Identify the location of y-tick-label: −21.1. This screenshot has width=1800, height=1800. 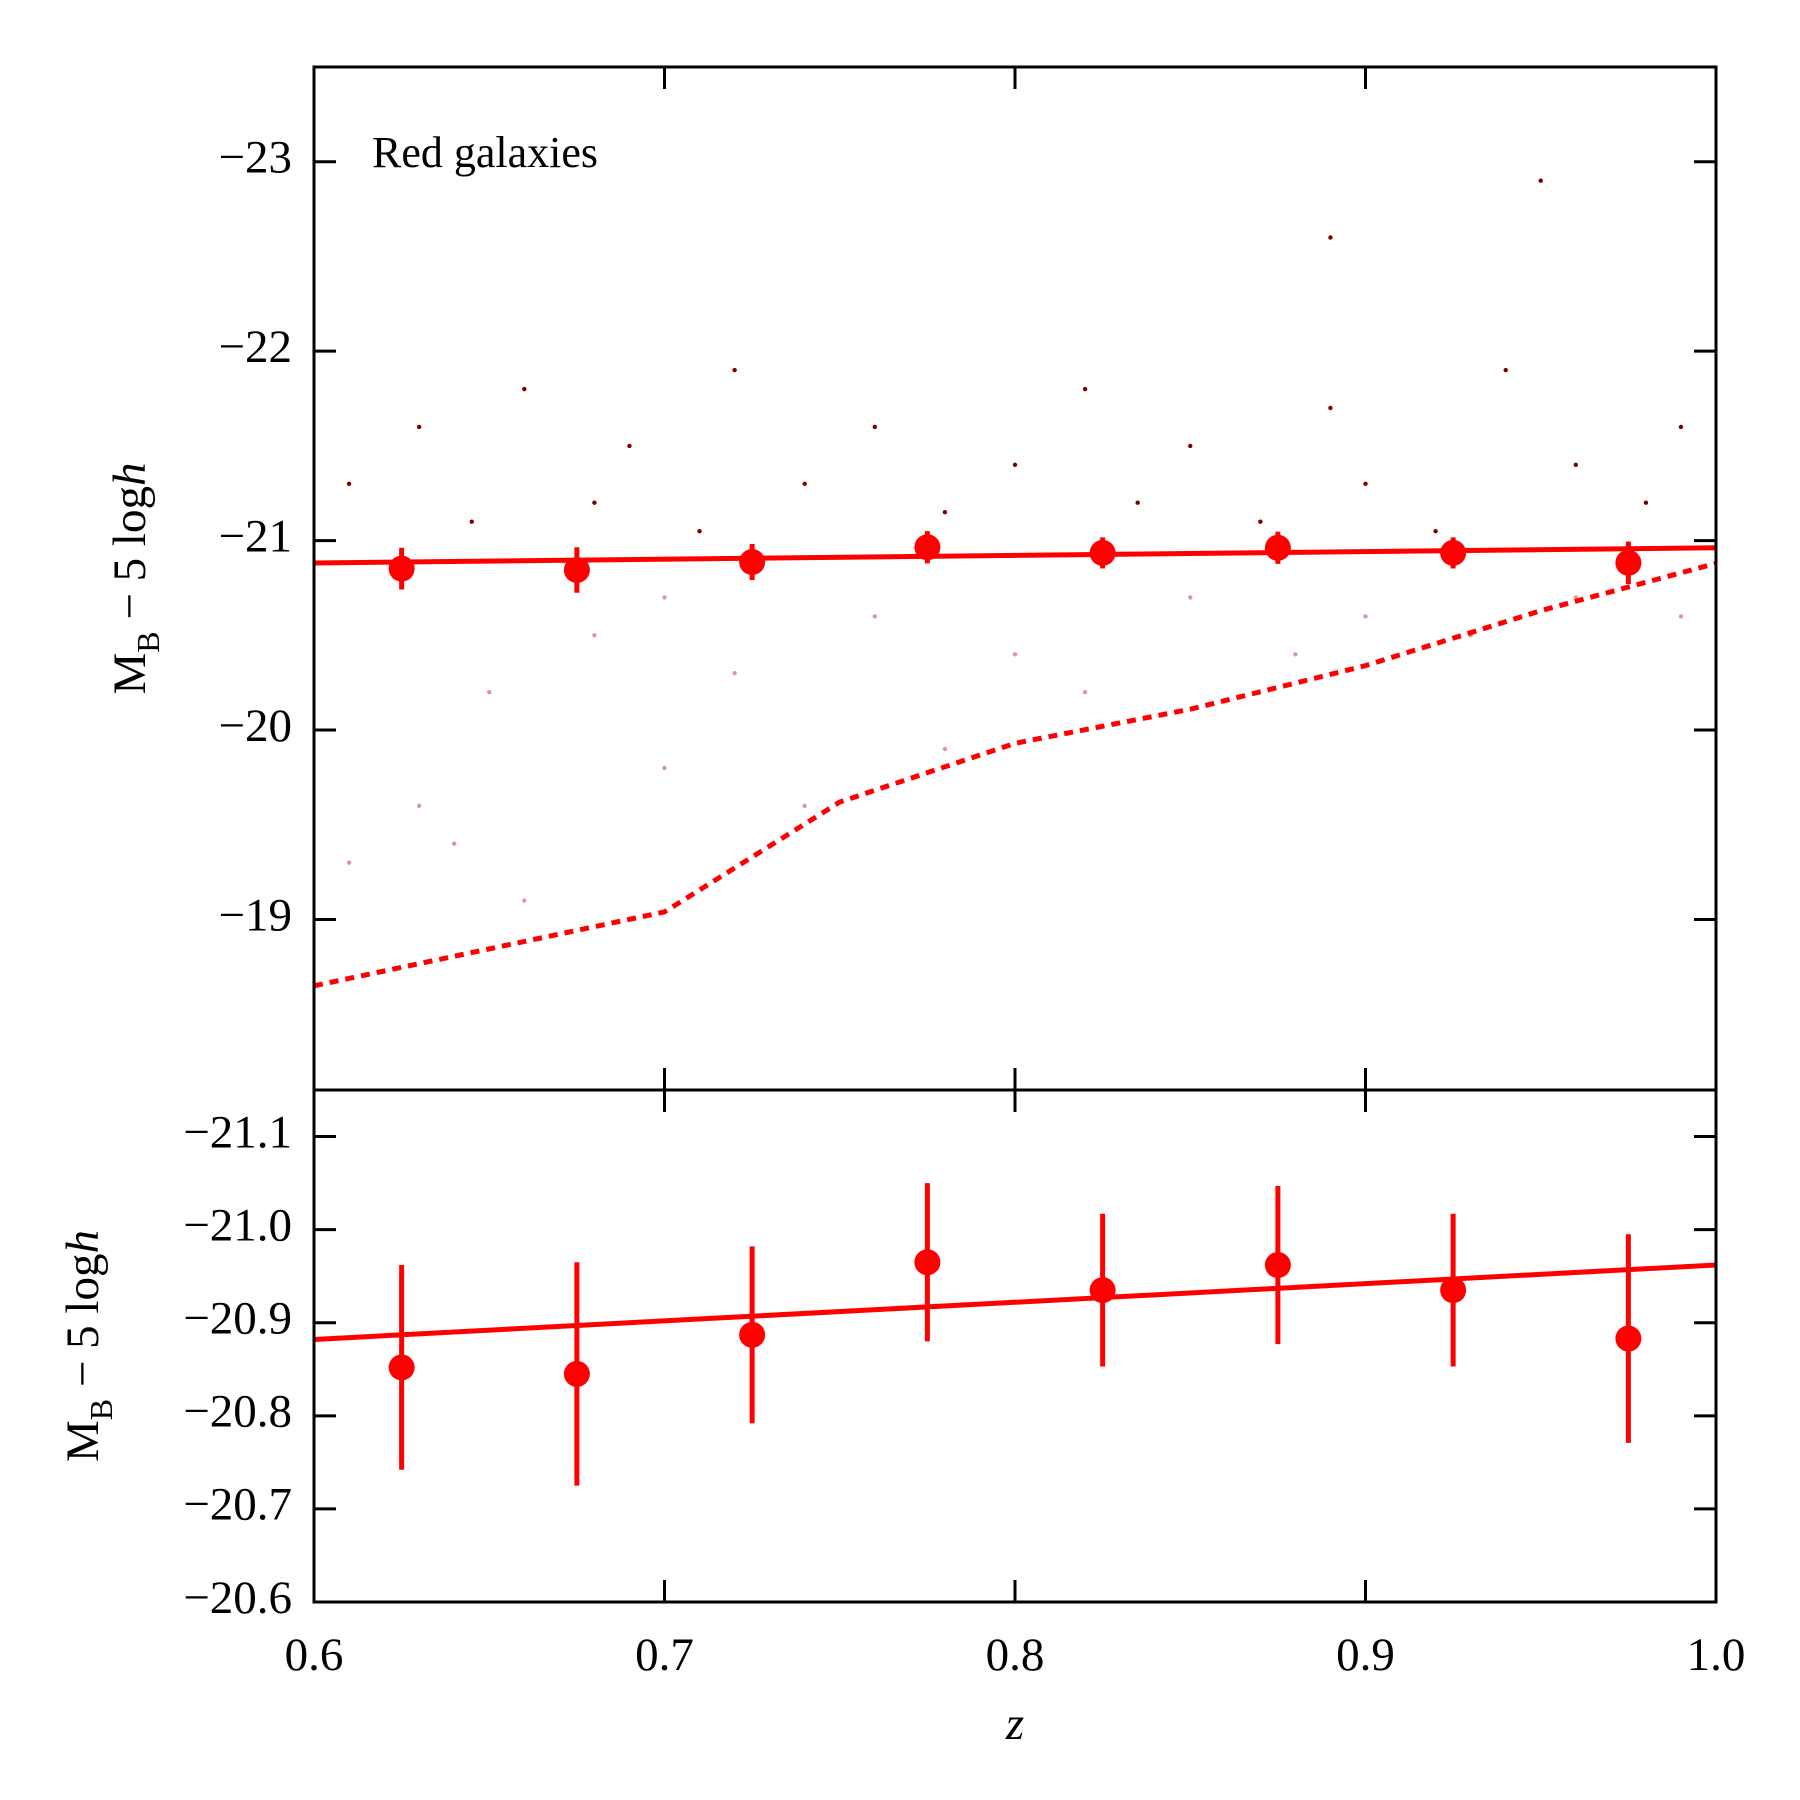
(237, 1132).